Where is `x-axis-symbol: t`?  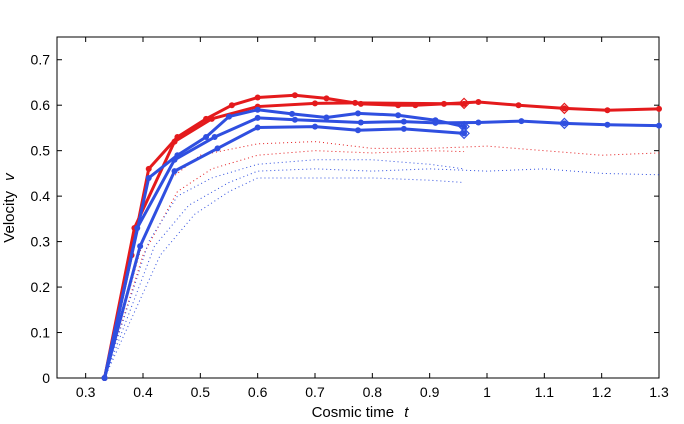
x-axis-symbol: t is located at coordinates (406, 412).